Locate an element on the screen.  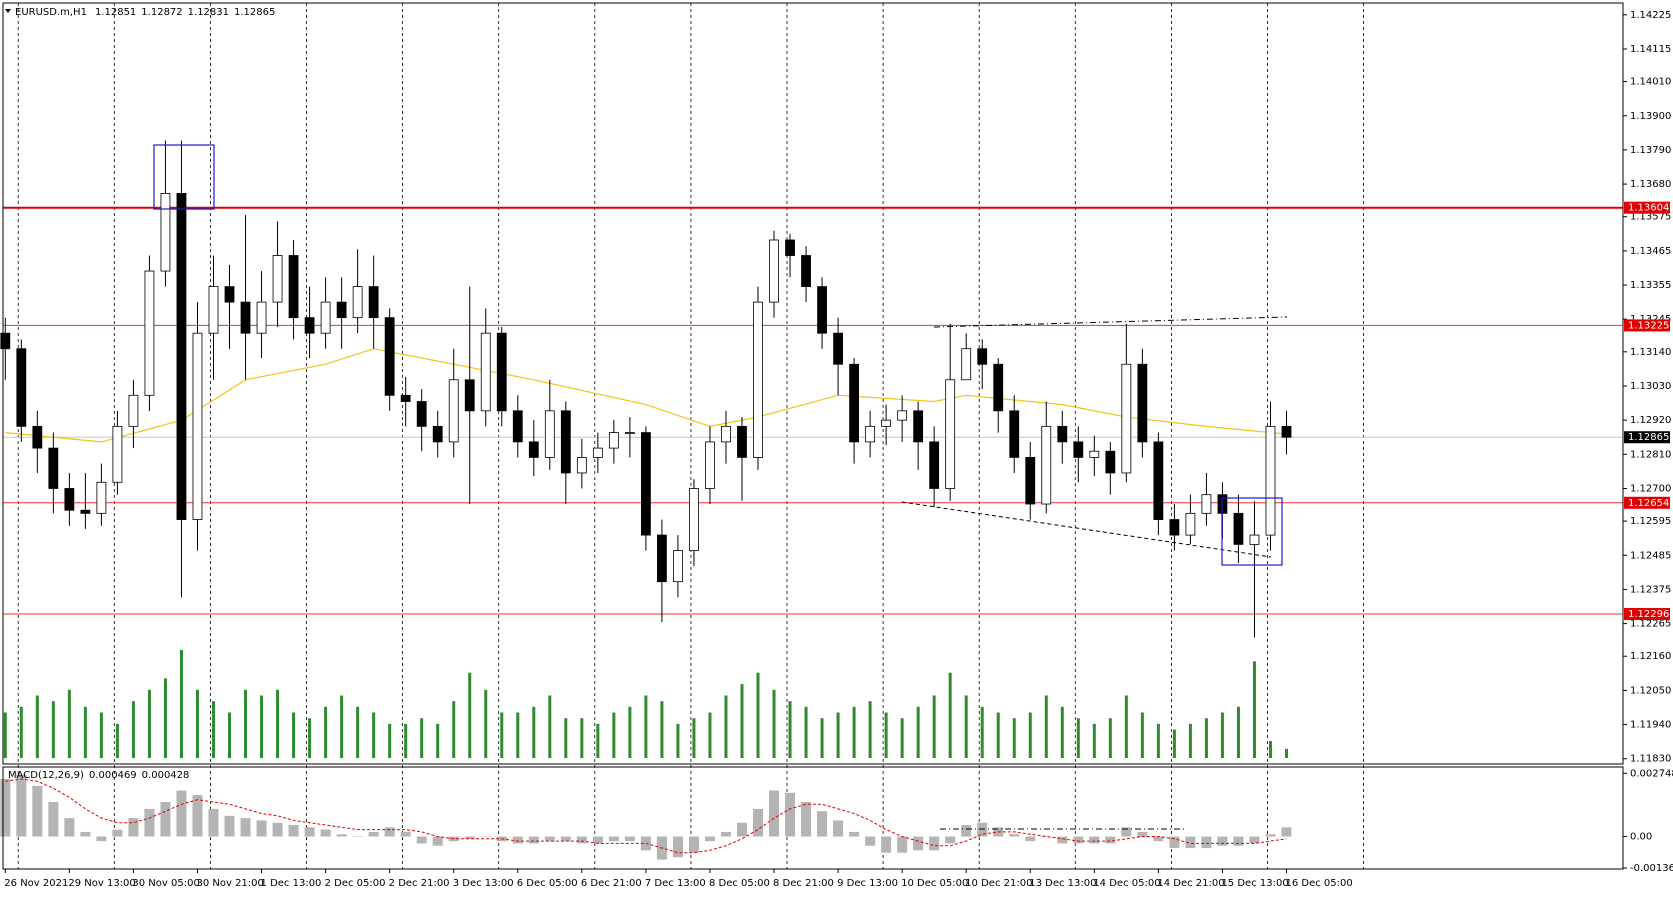
x-tick-label: 8 Dec 21:00 is located at coordinates (803, 883).